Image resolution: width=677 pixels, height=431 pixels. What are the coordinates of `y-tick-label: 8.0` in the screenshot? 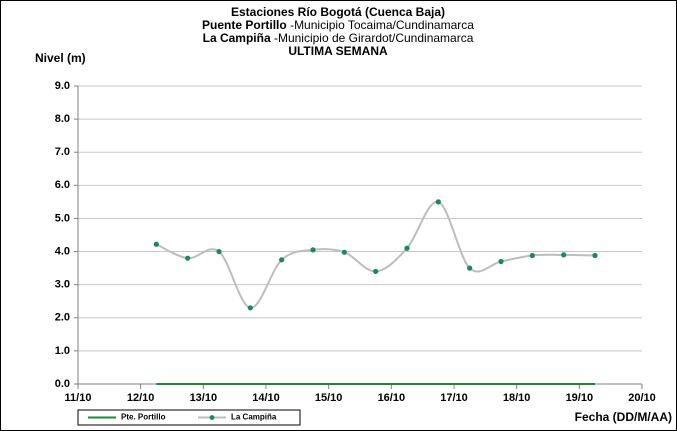 It's located at (62, 119).